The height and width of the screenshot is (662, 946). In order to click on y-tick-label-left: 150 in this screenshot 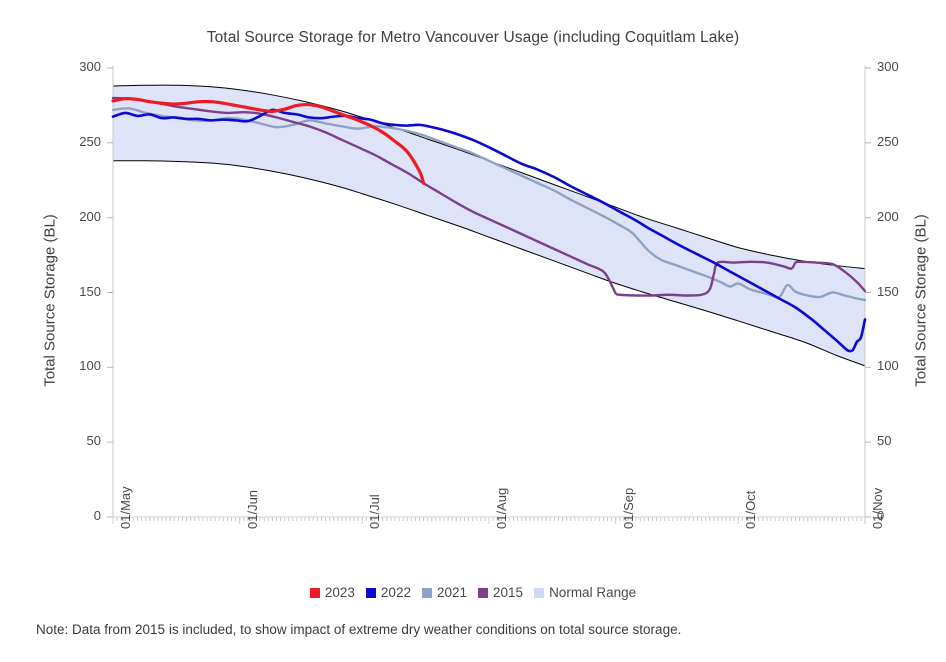, I will do `click(90, 291)`.